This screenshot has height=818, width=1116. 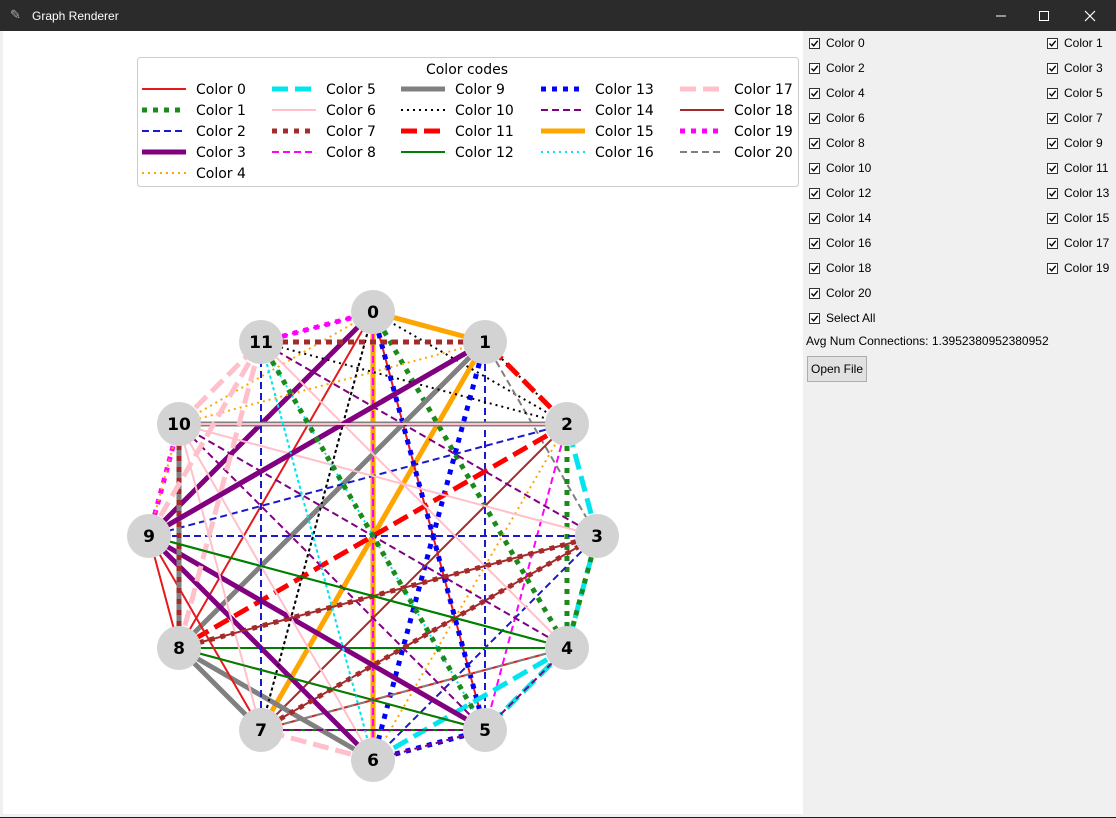 I want to click on checkbox-color-19: Color 19, so click(x=1078, y=268).